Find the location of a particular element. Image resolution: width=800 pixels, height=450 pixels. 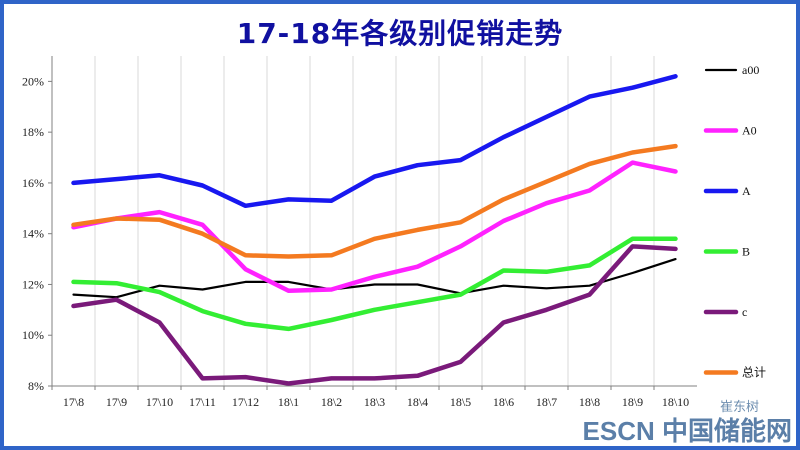

x-tick-label: 18\2 is located at coordinates (331, 402).